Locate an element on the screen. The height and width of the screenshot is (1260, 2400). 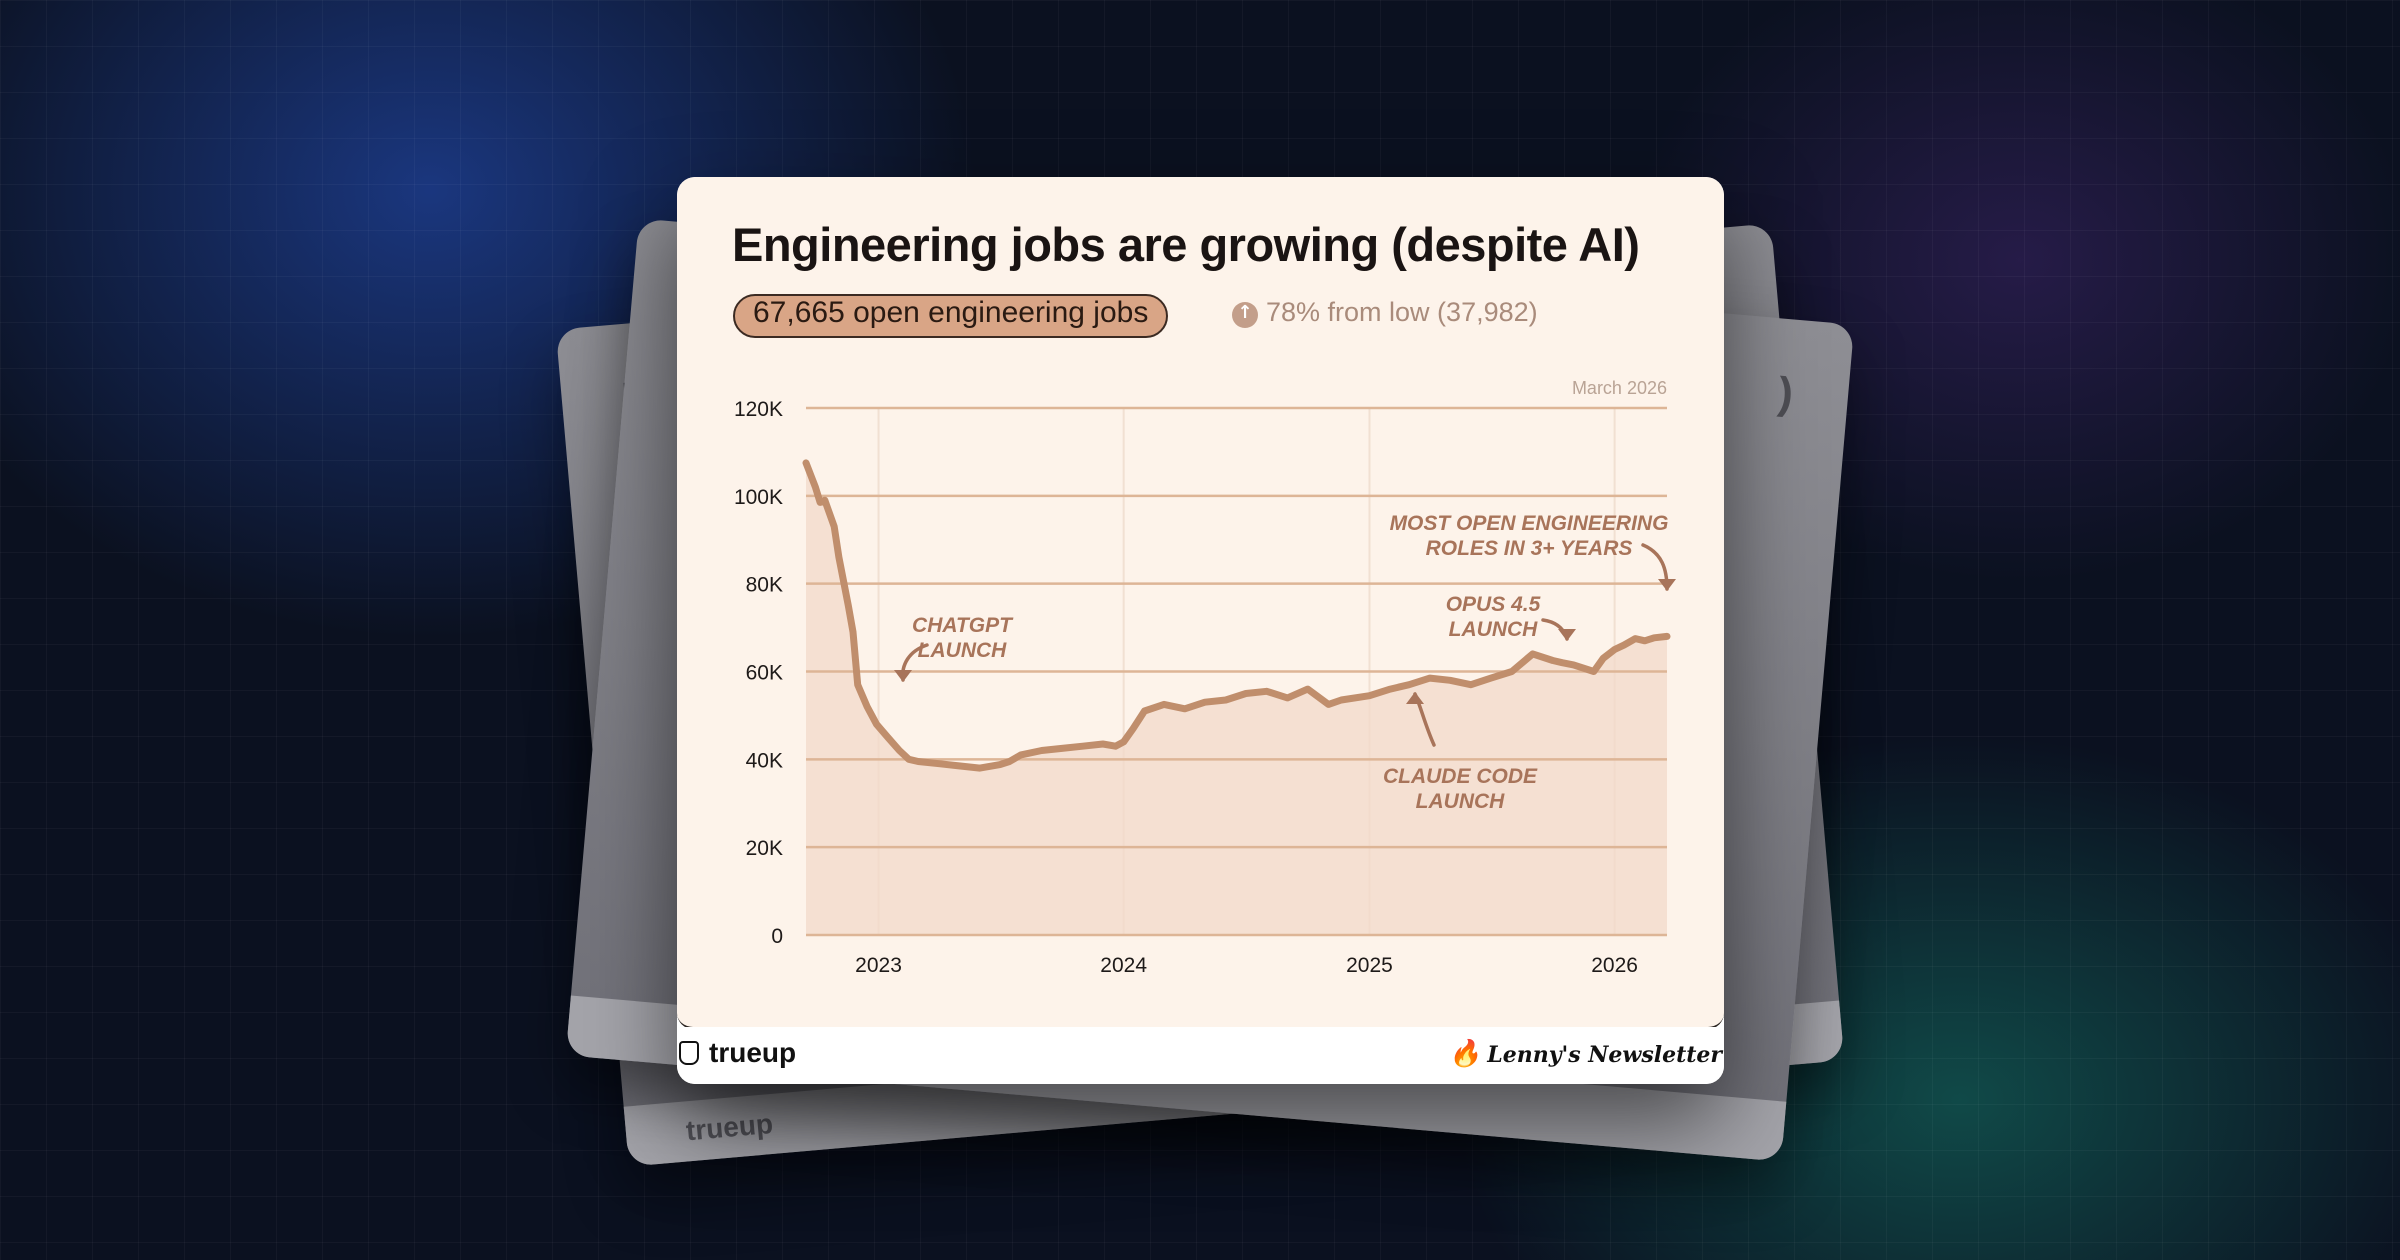
y-tick-label: 120K is located at coordinates (758, 409).